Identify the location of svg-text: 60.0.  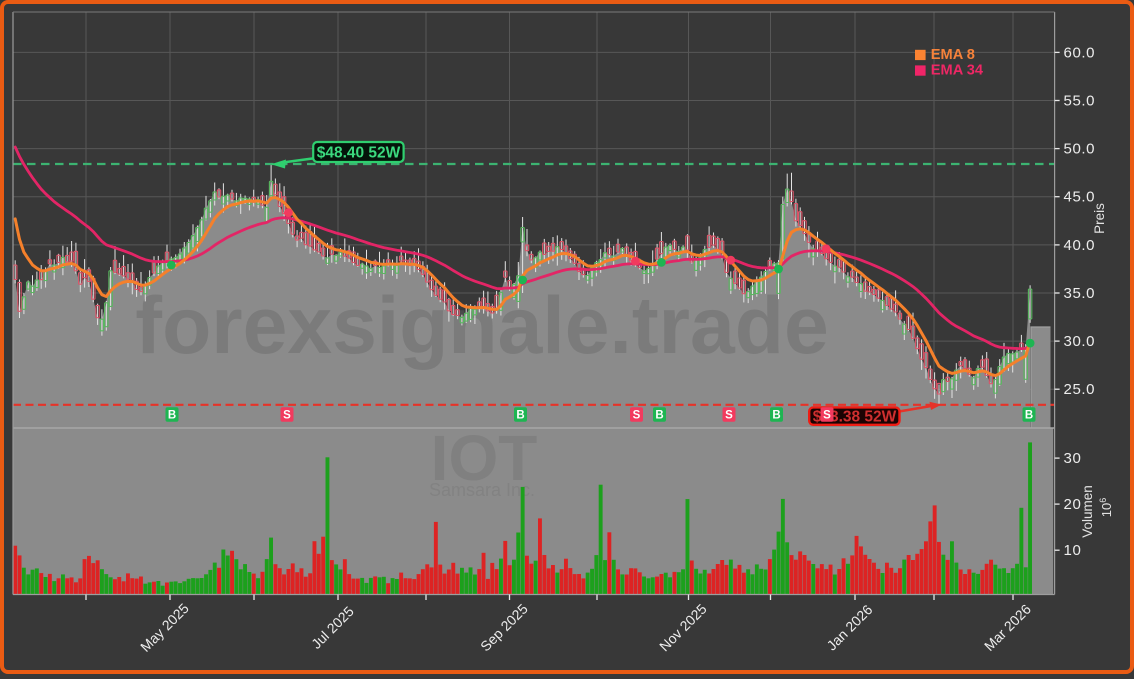
(1080, 52).